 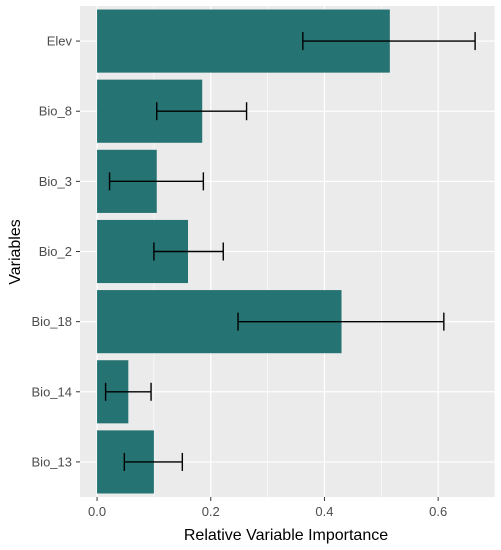 I want to click on y-axis-ticks: Elev Bio_8 Bio_3 Bio_2 Bio_18 Bio_14 Bio_13, so click(x=56, y=251).